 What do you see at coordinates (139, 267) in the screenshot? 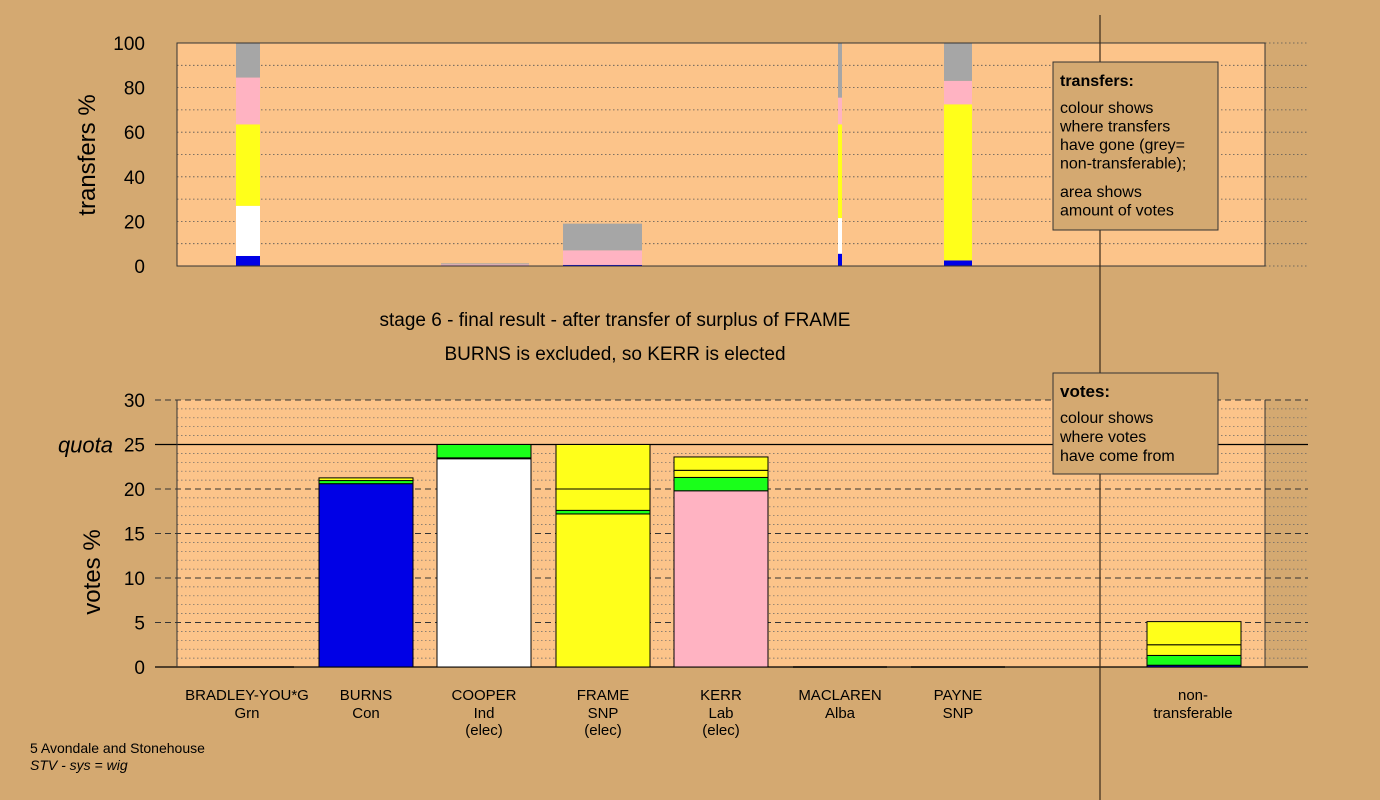
I see `transfers-y-tick: 0` at bounding box center [139, 267].